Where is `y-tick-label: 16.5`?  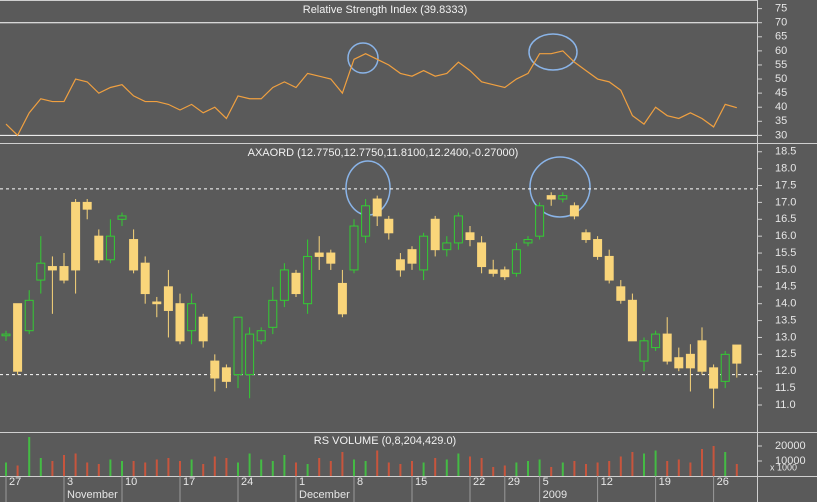 y-tick-label: 16.5 is located at coordinates (785, 219).